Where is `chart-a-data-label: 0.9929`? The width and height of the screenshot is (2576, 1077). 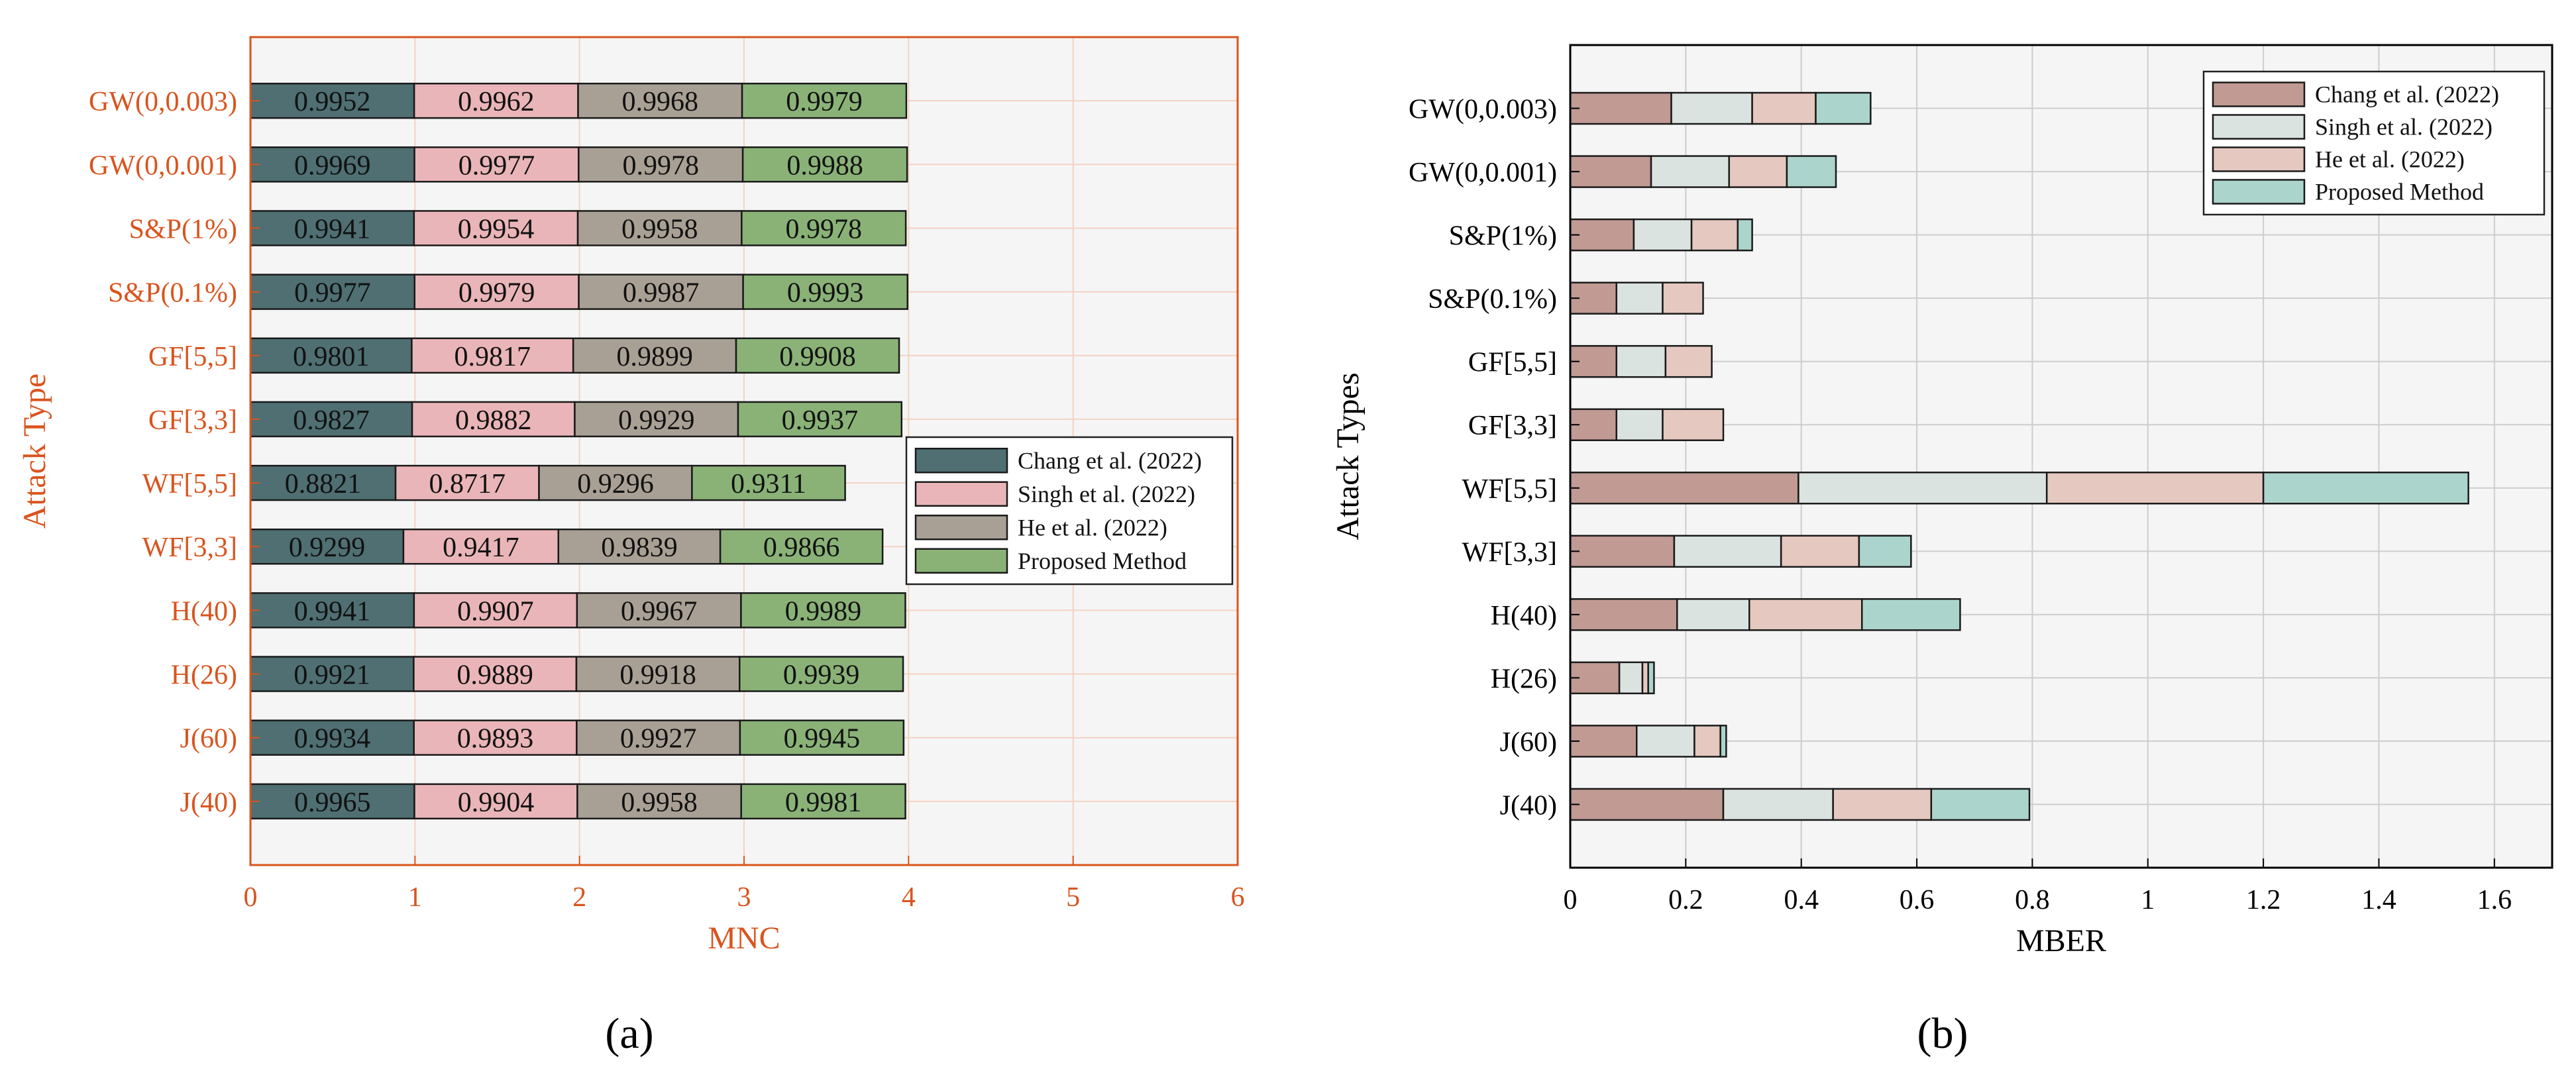 chart-a-data-label: 0.9929 is located at coordinates (656, 420).